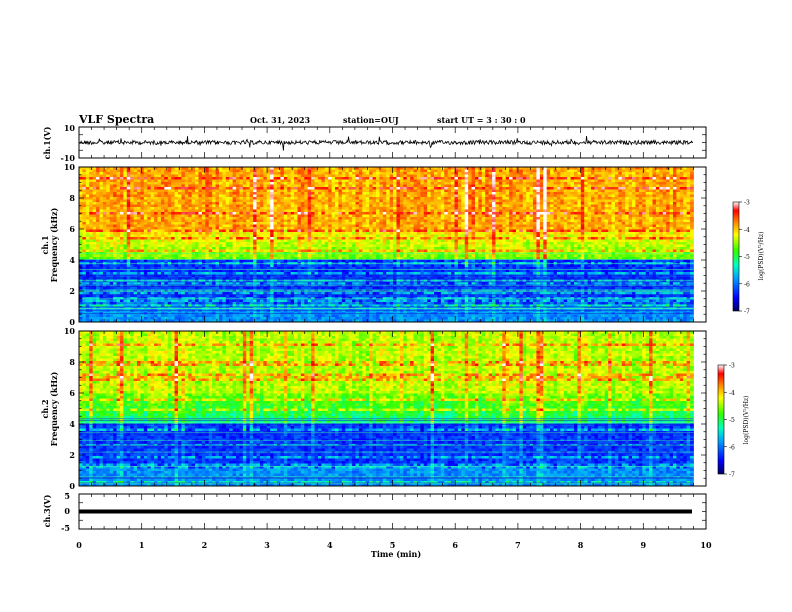  Describe the element at coordinates (142, 545) in the screenshot. I see `x-tick-label: 1` at that location.